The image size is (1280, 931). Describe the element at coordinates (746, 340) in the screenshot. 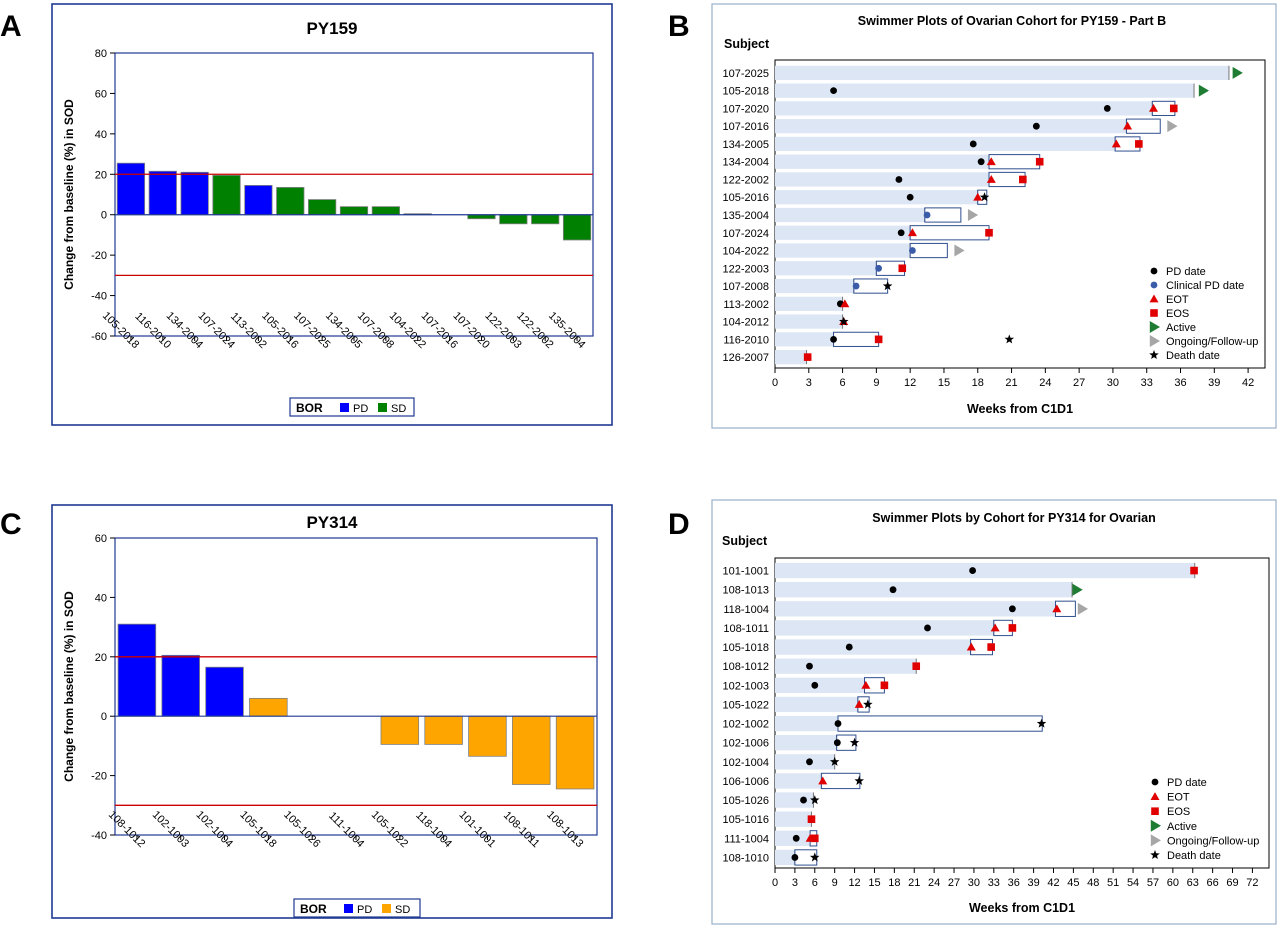

I see `subject-label: 116-2010` at that location.